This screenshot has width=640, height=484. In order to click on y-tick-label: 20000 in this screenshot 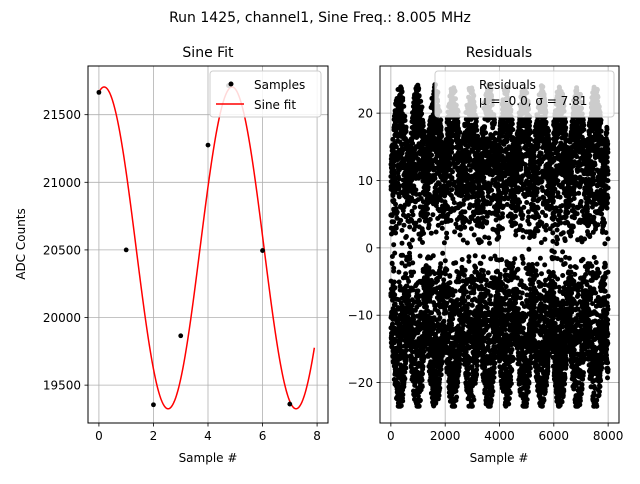, I will do `click(62, 318)`.